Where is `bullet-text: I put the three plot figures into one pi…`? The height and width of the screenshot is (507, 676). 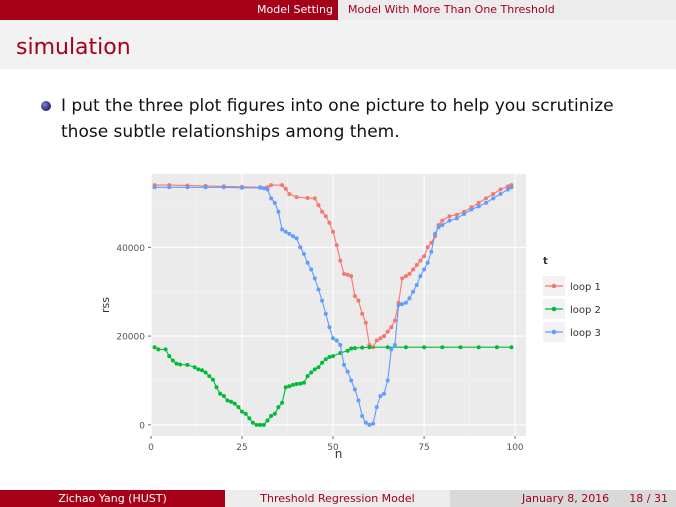
bullet-text: I put the three plot figures into one pi… is located at coordinates (337, 119).